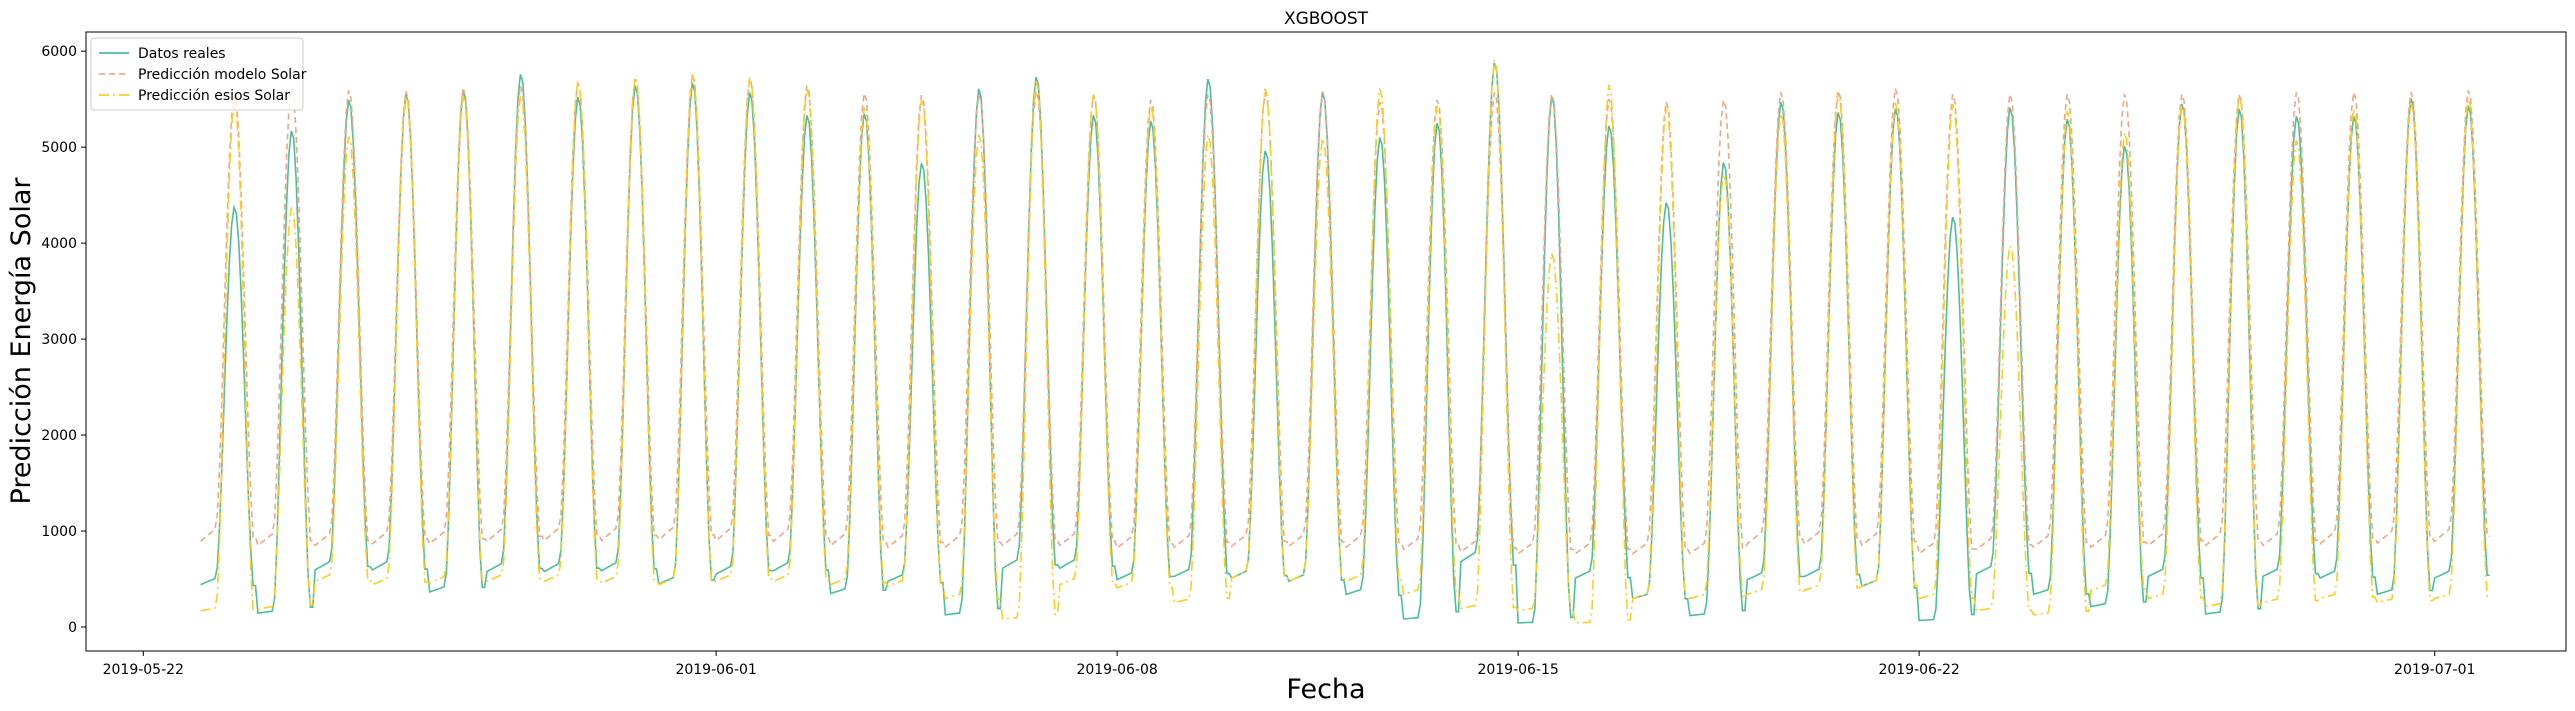  I want to click on y-tick-label: 0, so click(72, 628).